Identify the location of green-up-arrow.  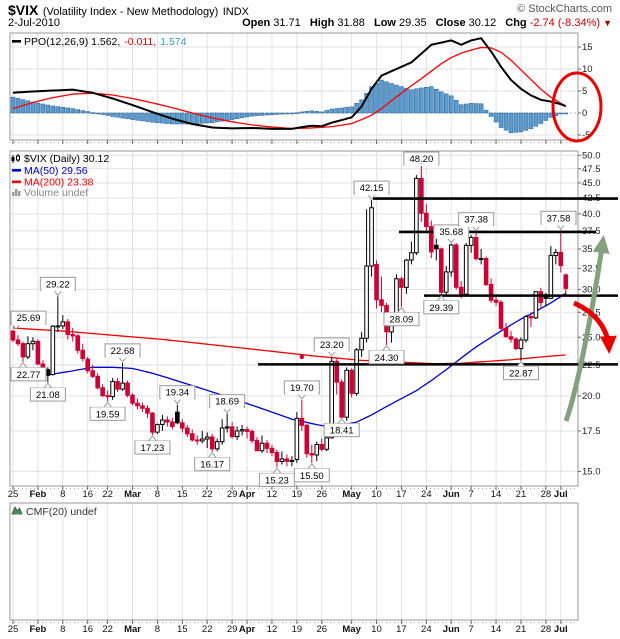
(586, 328).